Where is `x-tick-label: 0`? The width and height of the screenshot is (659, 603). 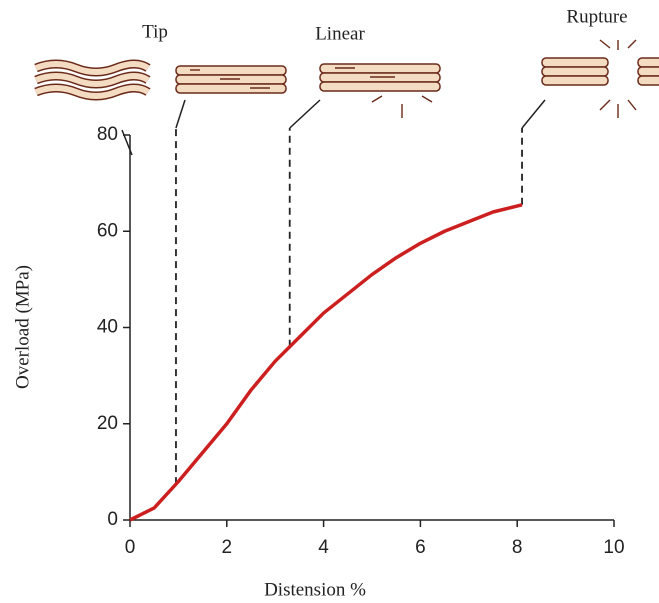 x-tick-label: 0 is located at coordinates (130, 547).